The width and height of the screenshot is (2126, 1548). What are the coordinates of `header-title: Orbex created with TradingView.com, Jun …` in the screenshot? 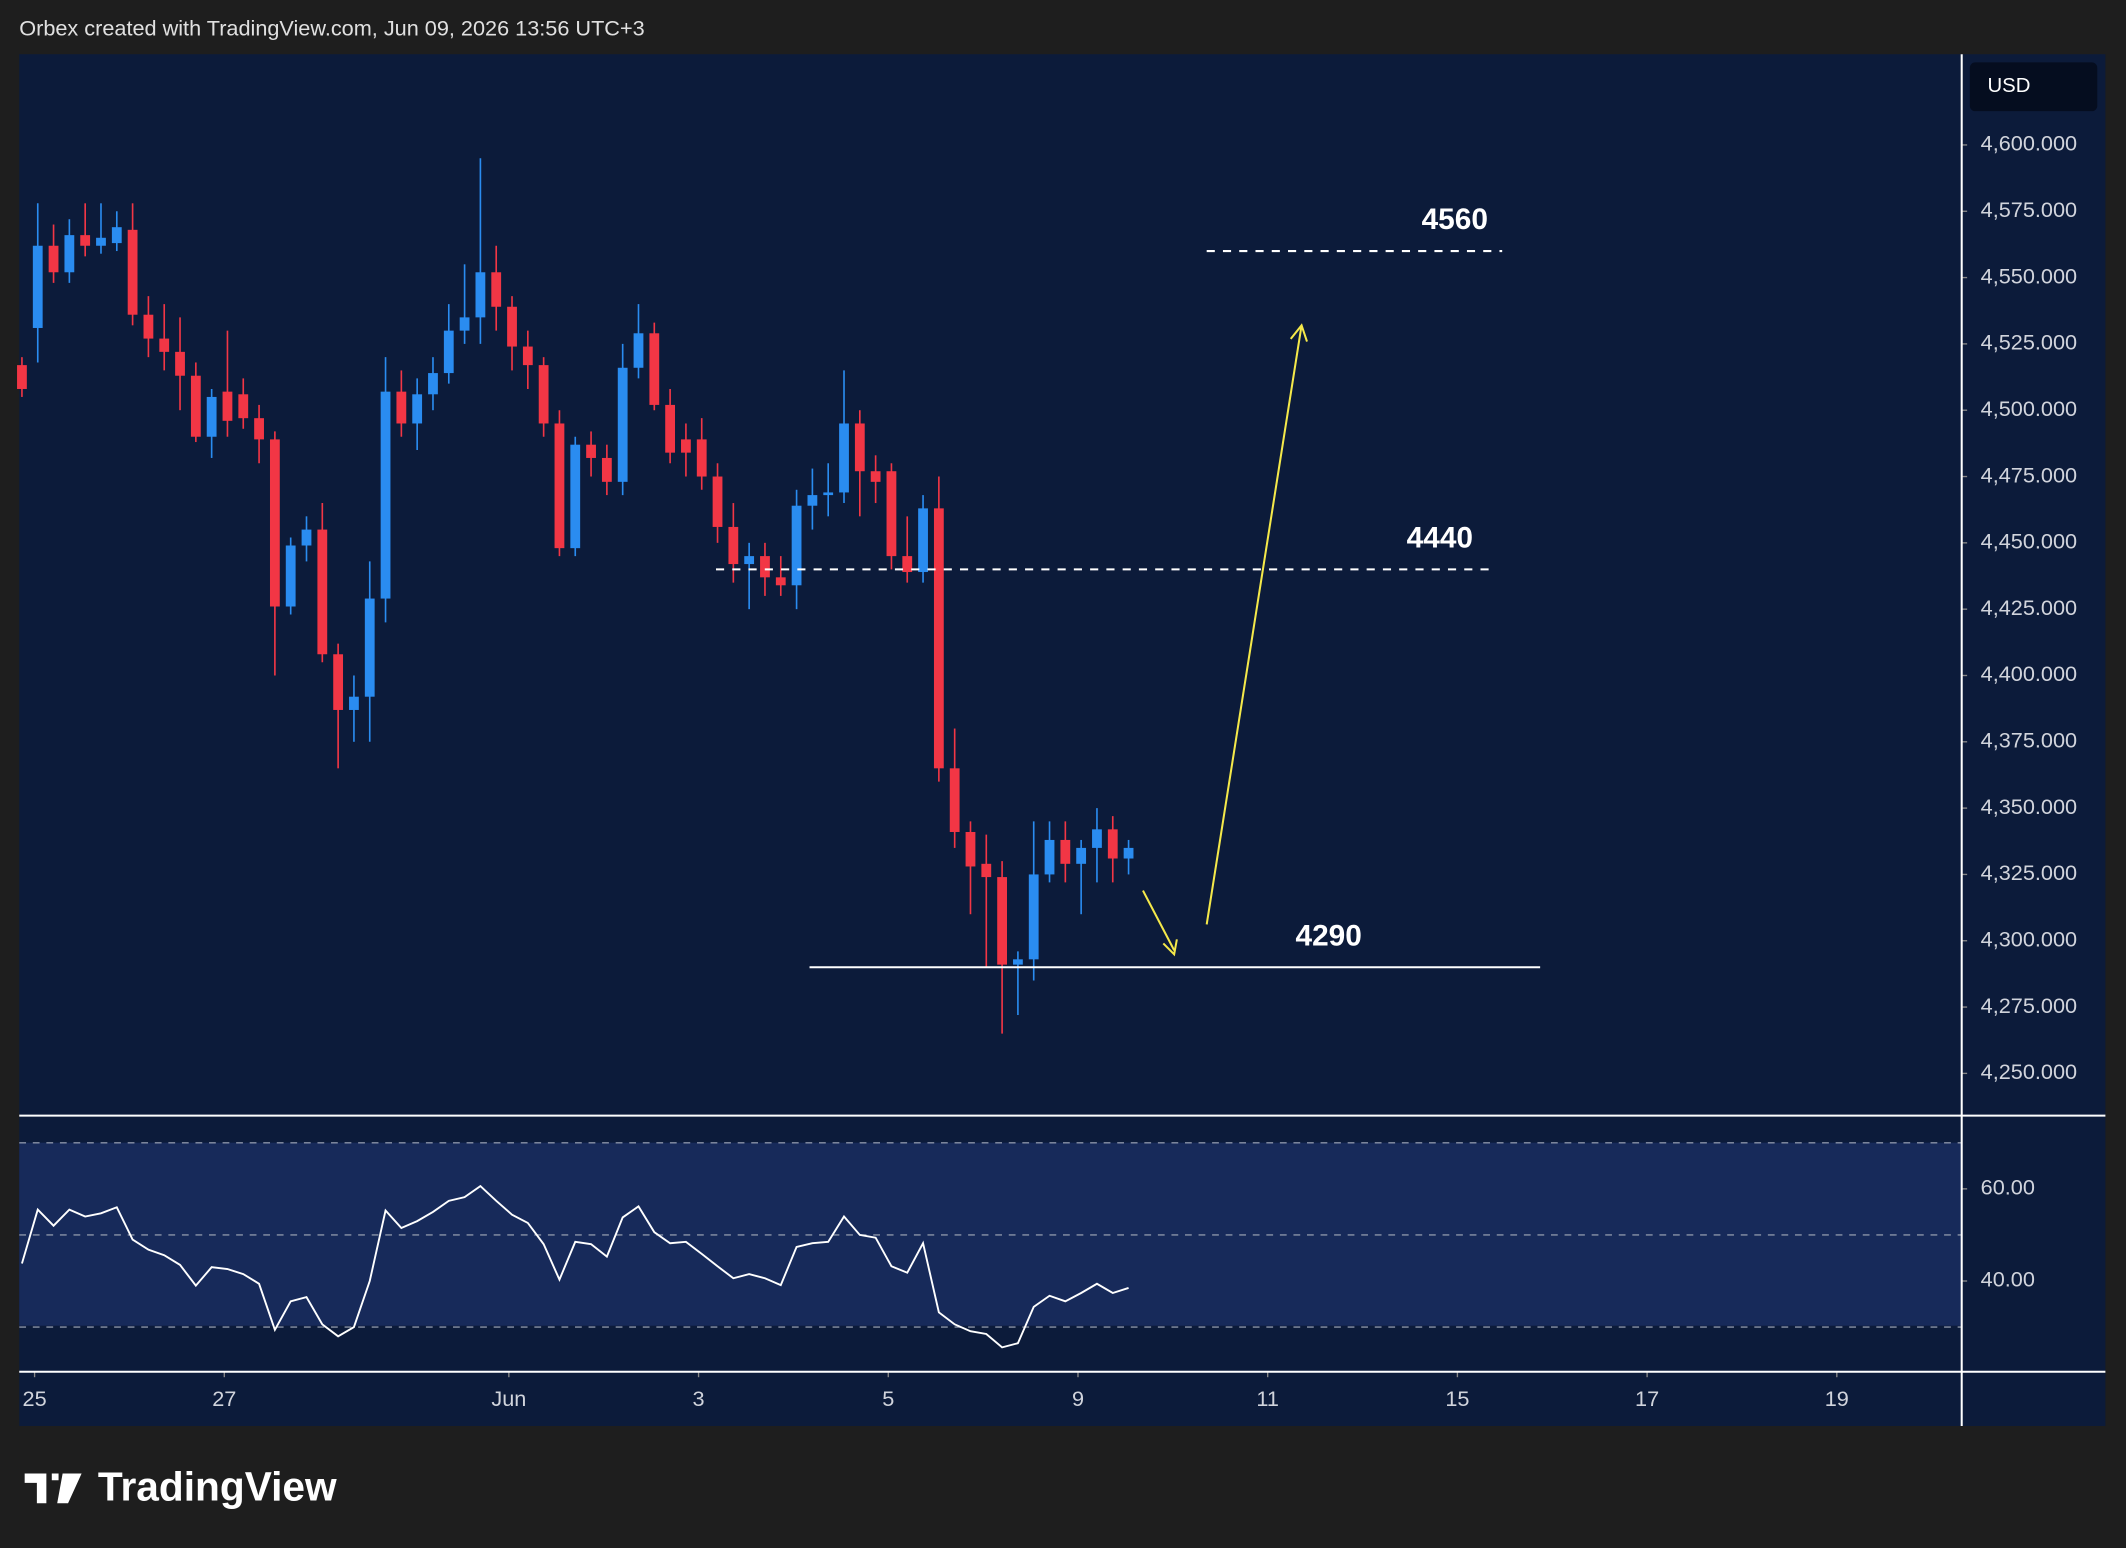 It's located at (331, 28).